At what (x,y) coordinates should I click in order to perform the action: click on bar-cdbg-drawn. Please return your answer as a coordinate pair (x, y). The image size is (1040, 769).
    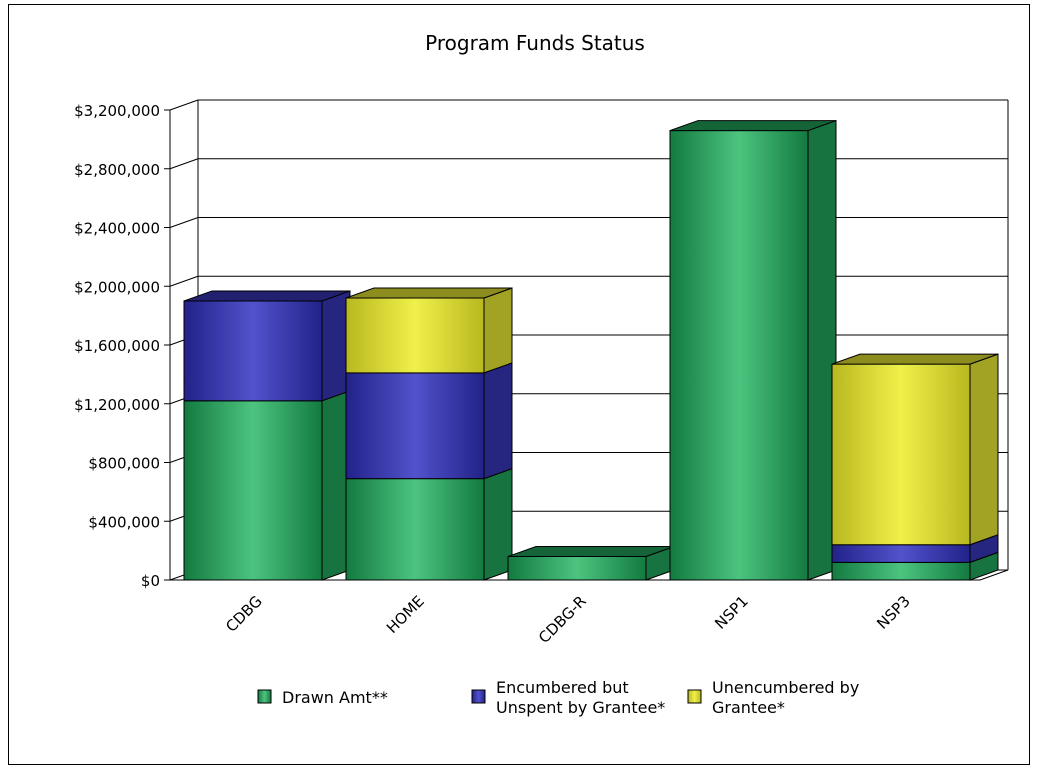
    Looking at the image, I should click on (267, 485).